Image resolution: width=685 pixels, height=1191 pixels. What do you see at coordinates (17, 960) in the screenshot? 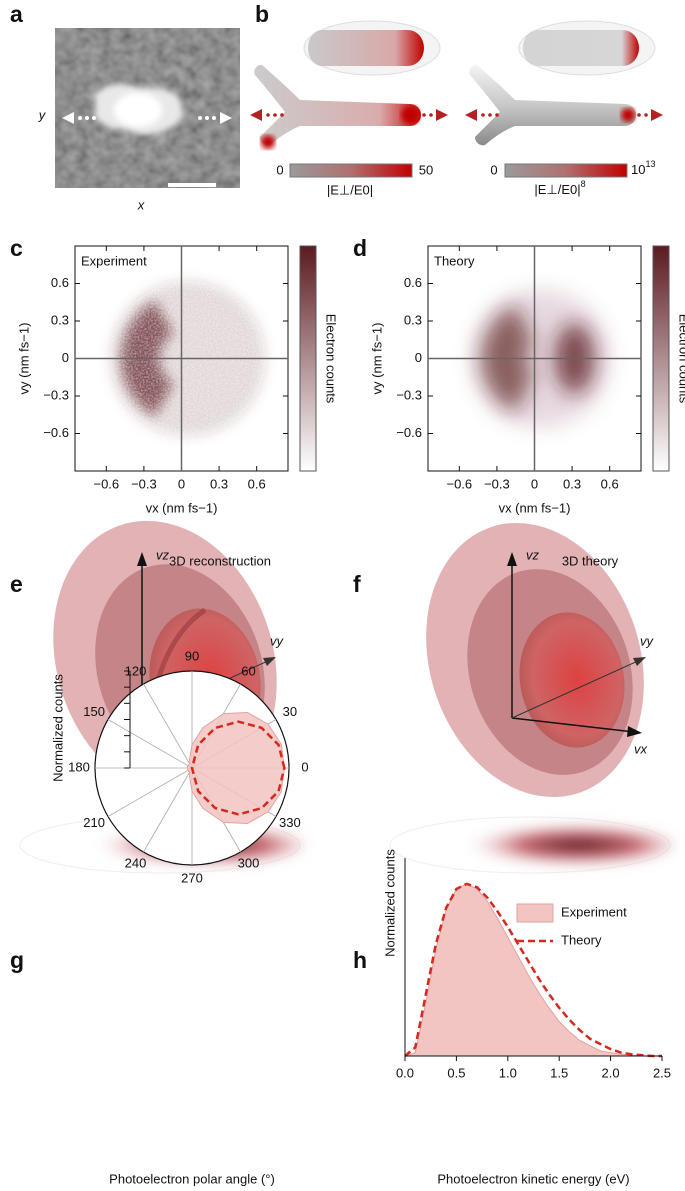
I see `panel-letter: g` at bounding box center [17, 960].